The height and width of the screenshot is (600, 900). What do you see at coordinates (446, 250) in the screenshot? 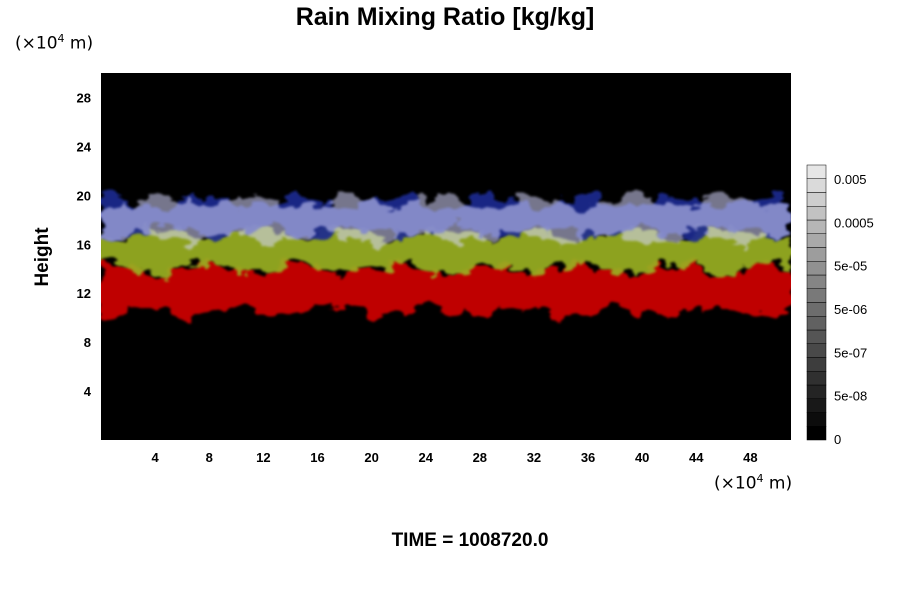
I see `layer-yellow-green` at bounding box center [446, 250].